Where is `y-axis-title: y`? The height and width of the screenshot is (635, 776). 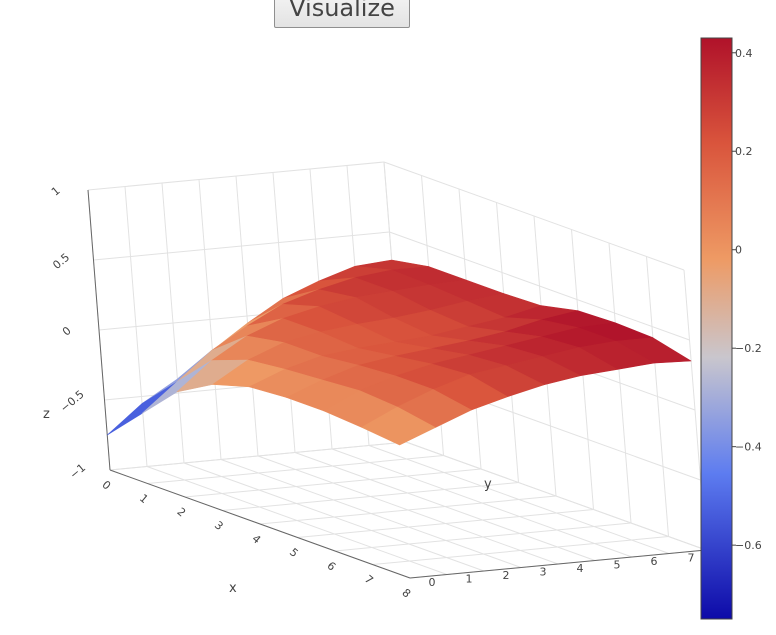 y-axis-title: y is located at coordinates (488, 484).